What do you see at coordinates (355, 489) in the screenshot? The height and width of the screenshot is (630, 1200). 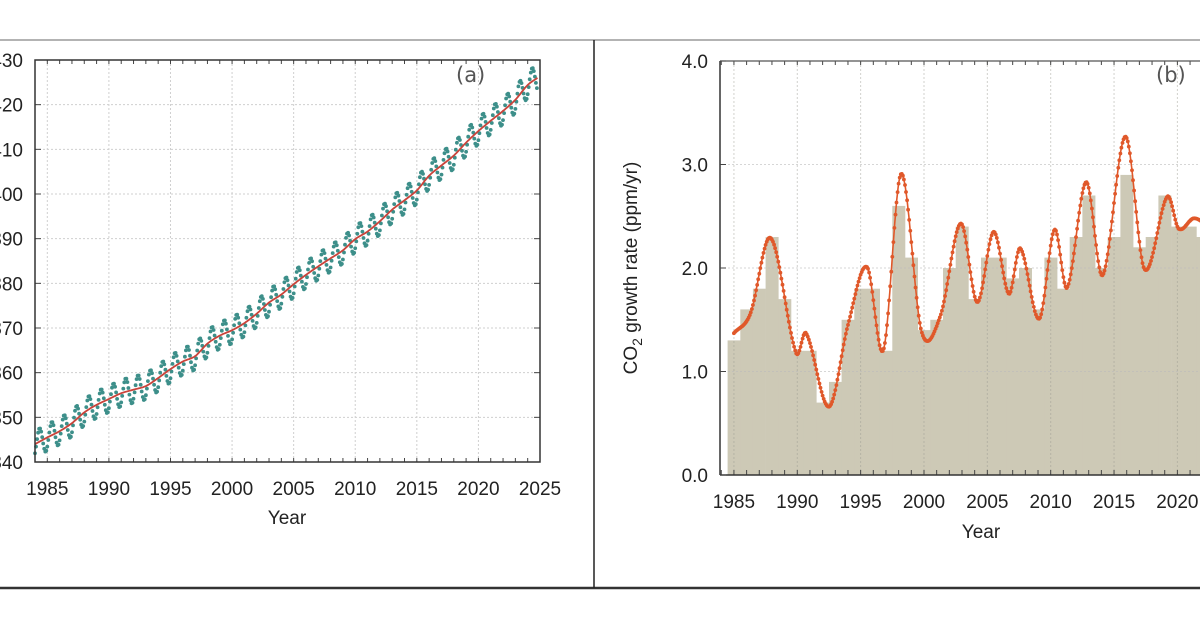 I see `x-tick-label: 2010` at bounding box center [355, 489].